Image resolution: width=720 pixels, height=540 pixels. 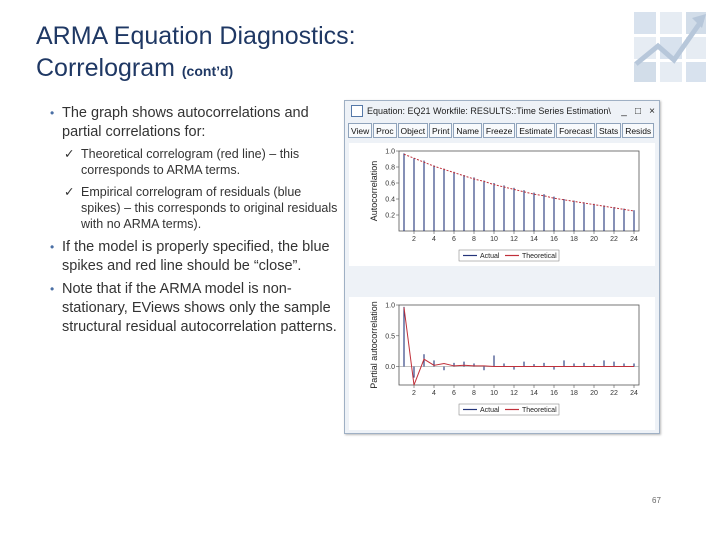 What do you see at coordinates (316, 69) in the screenshot?
I see `title-line-2: Correlogram (cont’d)` at bounding box center [316, 69].